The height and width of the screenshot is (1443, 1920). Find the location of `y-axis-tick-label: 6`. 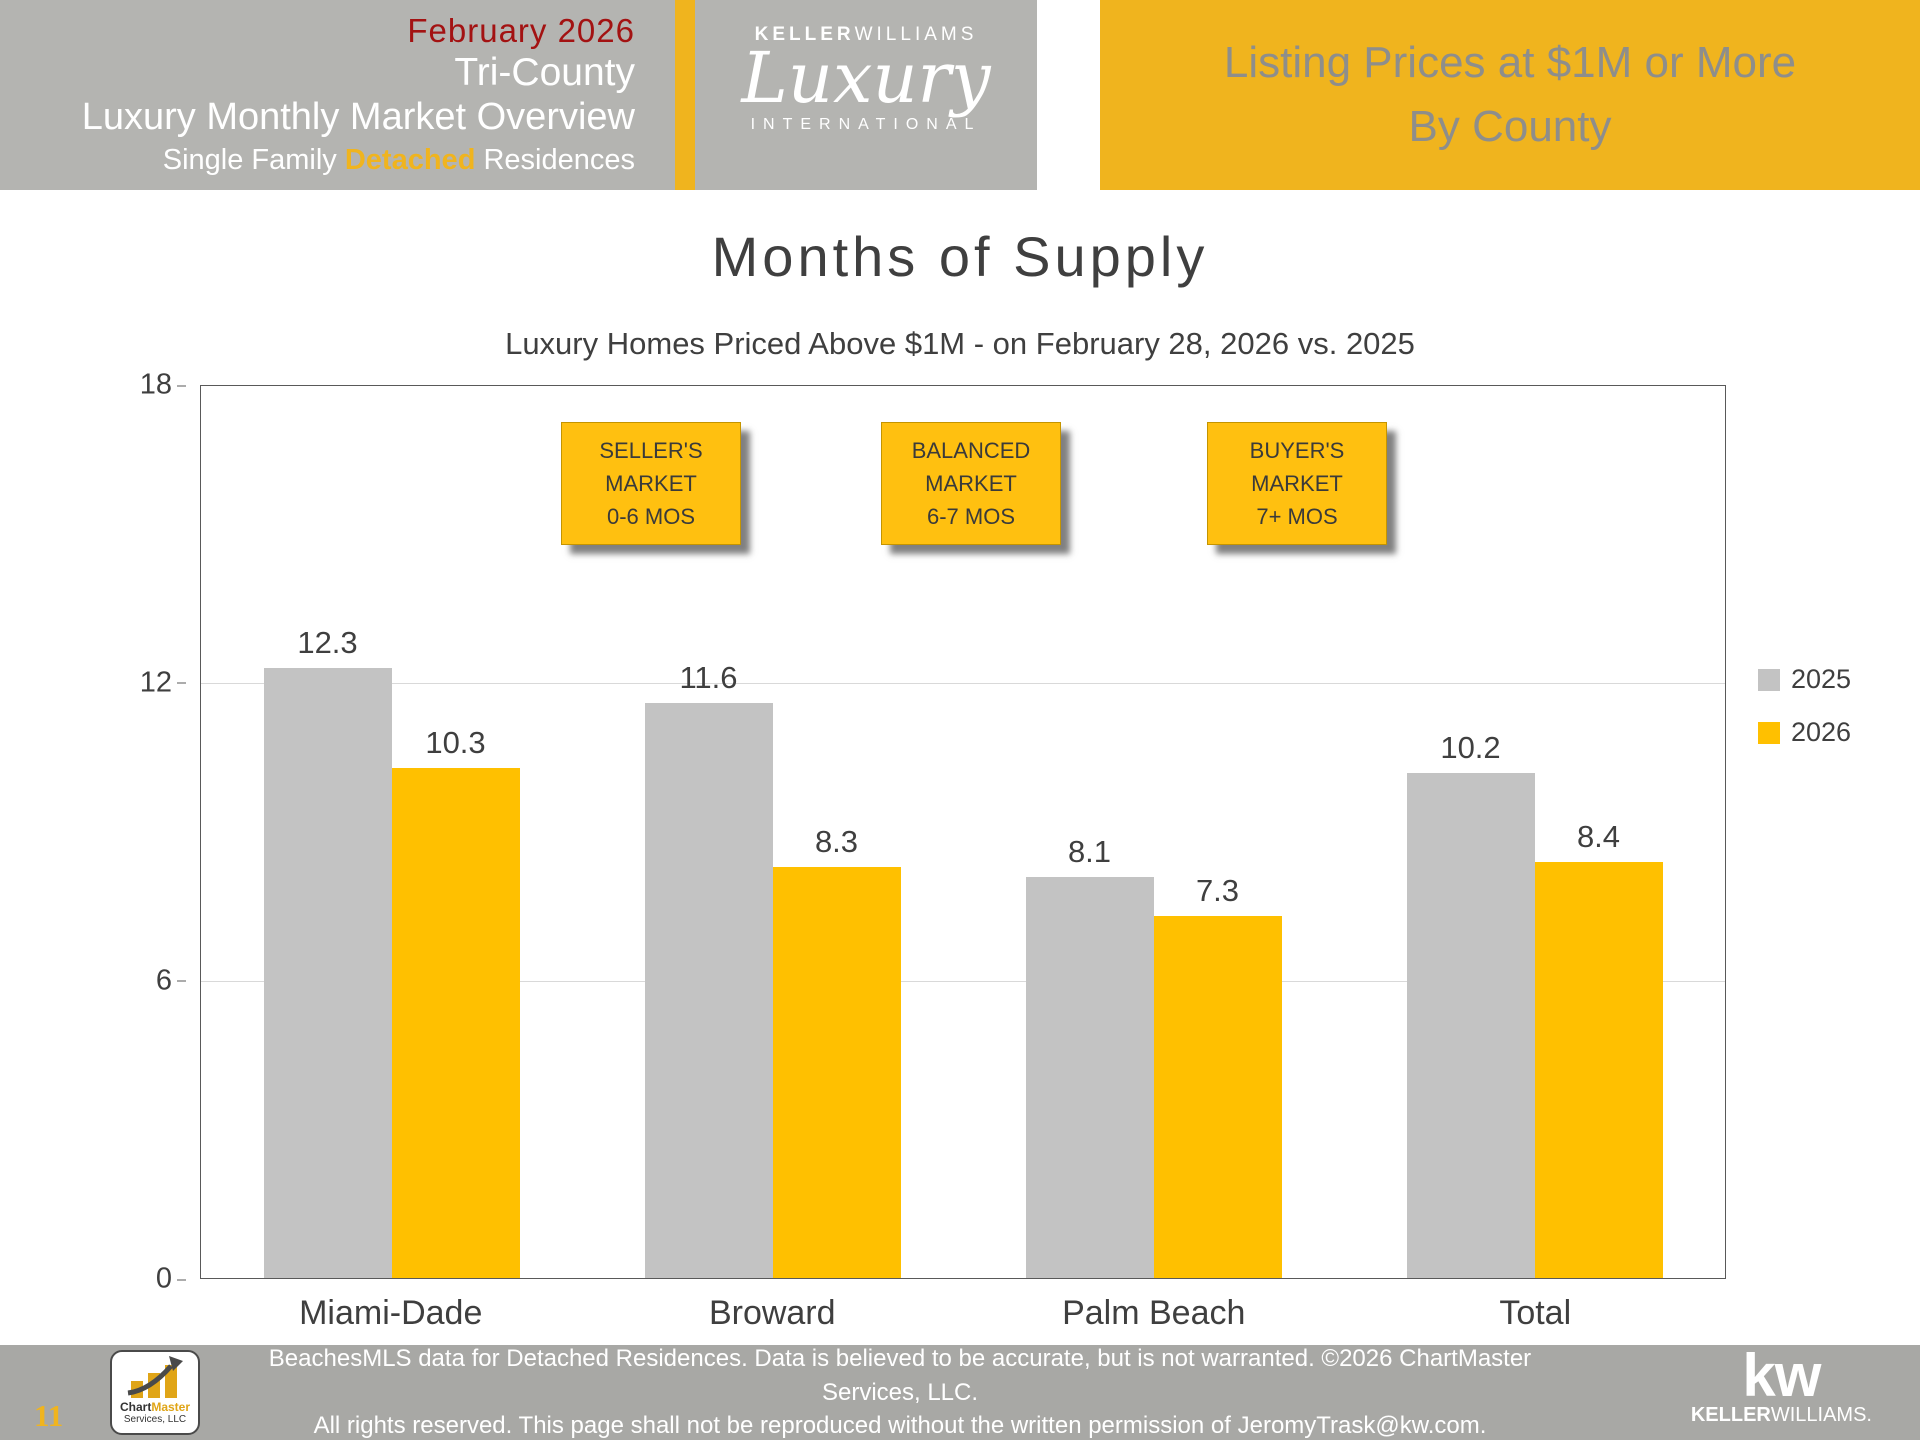

y-axis-tick-label: 6 is located at coordinates (171, 980).